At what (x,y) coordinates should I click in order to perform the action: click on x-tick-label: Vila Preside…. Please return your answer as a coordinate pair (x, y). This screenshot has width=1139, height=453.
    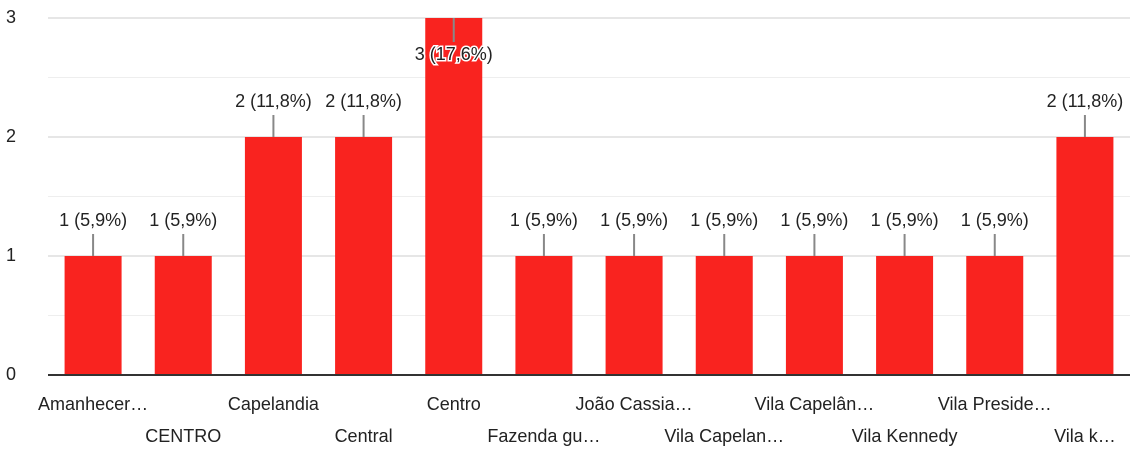
    Looking at the image, I should click on (995, 404).